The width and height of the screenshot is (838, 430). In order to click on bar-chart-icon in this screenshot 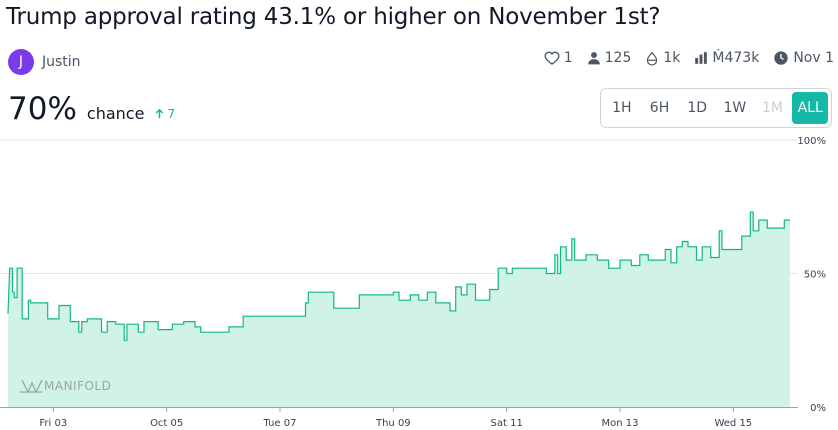, I will do `click(701, 58)`.